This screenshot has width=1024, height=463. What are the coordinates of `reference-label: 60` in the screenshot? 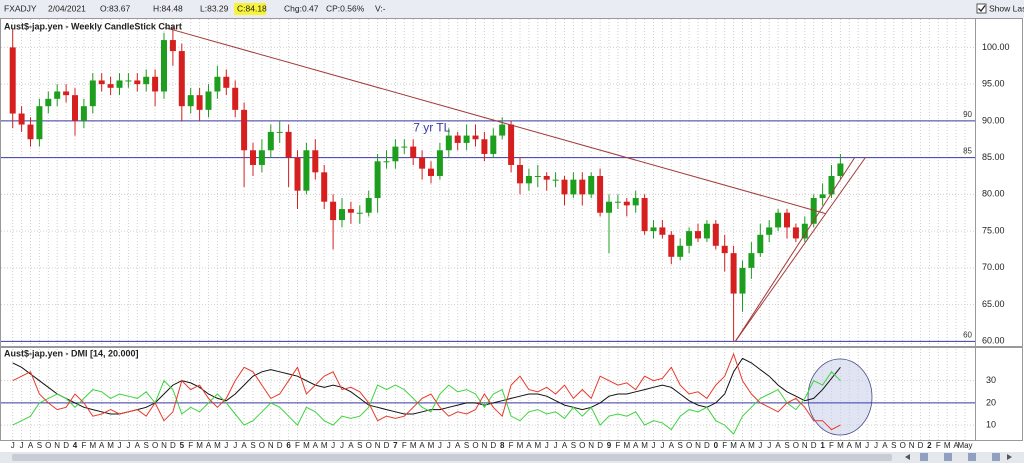 It's located at (967, 334).